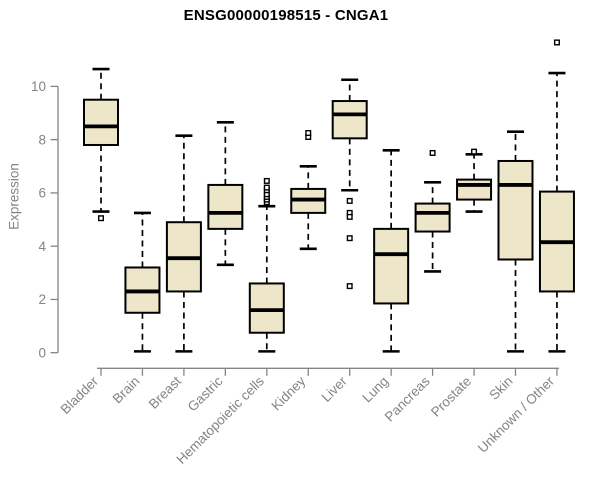 This screenshot has width=600, height=500. What do you see at coordinates (126, 390) in the screenshot?
I see `x-tick-label-brain: Brain` at bounding box center [126, 390].